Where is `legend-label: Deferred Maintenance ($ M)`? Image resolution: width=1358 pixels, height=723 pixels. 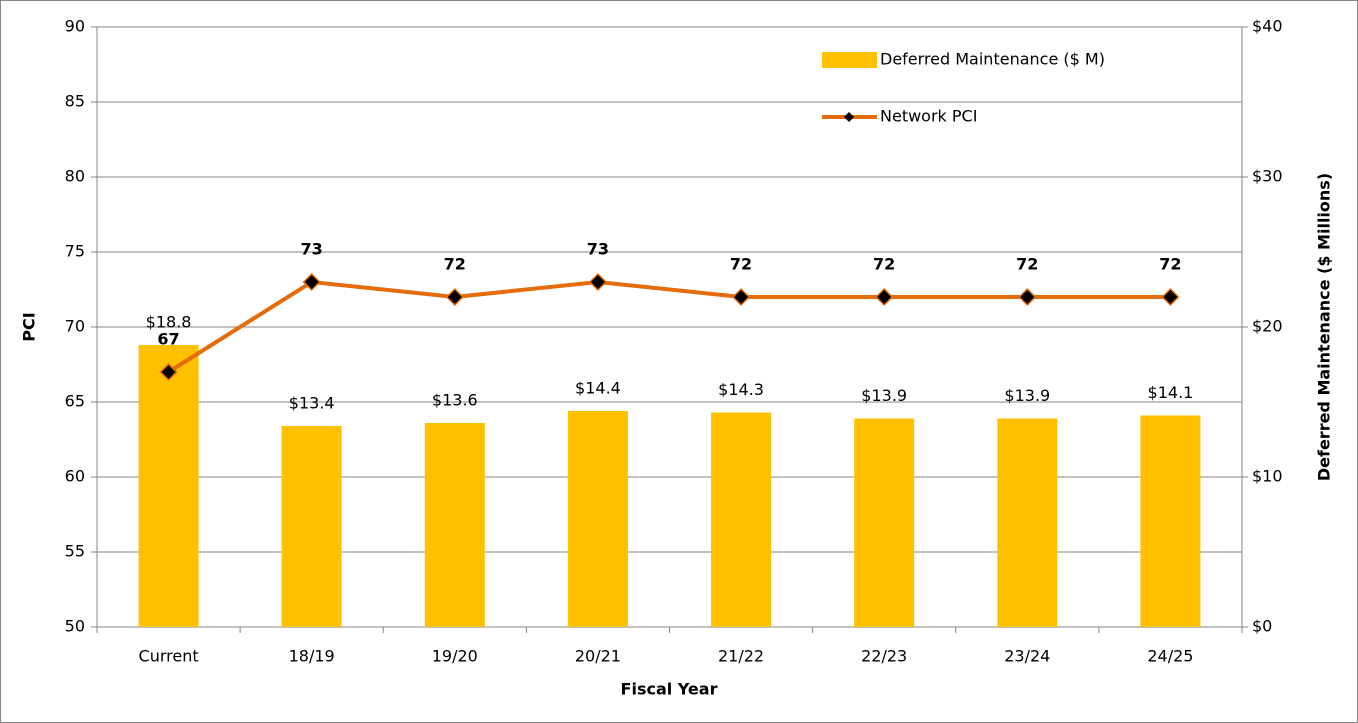
legend-label: Deferred Maintenance ($ M) is located at coordinates (992, 59).